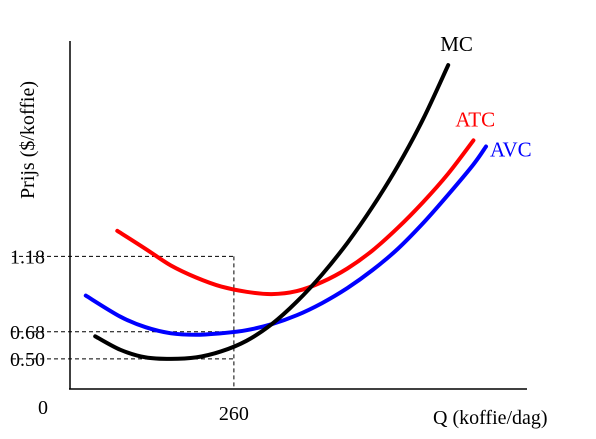 The width and height of the screenshot is (596, 439). I want to click on series-label-avc: AVC, so click(511, 149).